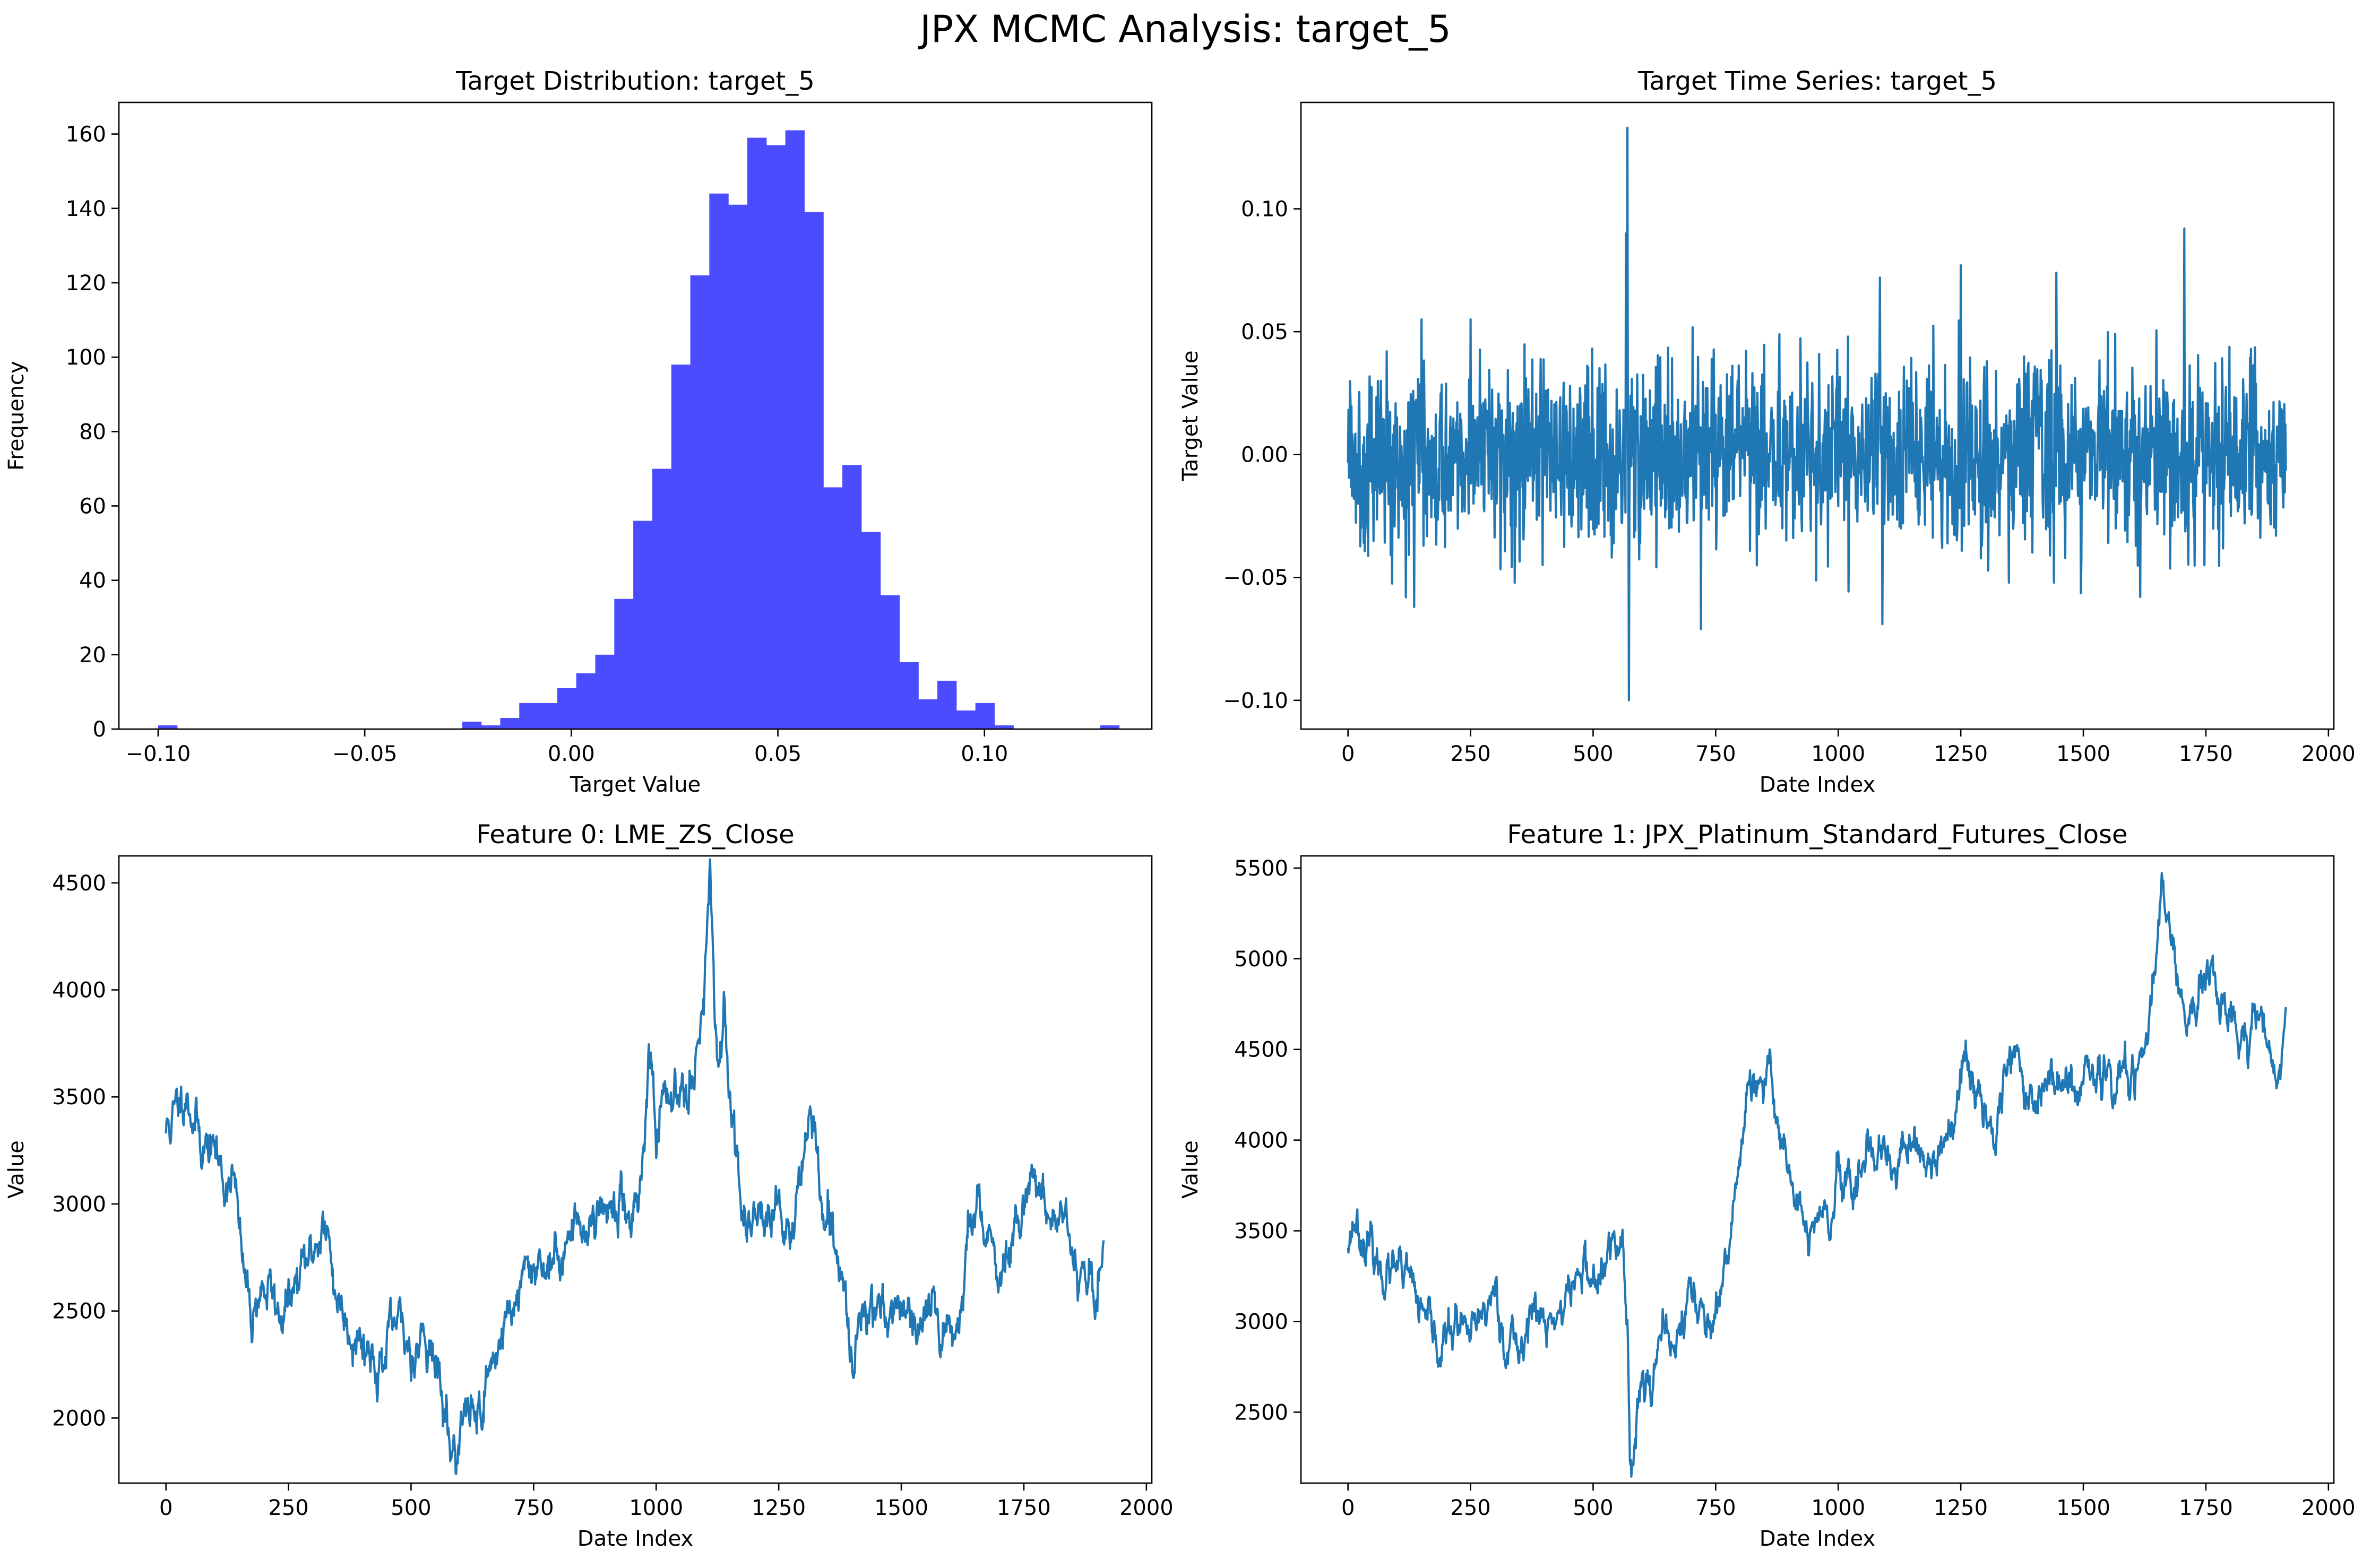 The image size is (2371, 1568). What do you see at coordinates (86, 357) in the screenshot?
I see `y-tick-label: 100` at bounding box center [86, 357].